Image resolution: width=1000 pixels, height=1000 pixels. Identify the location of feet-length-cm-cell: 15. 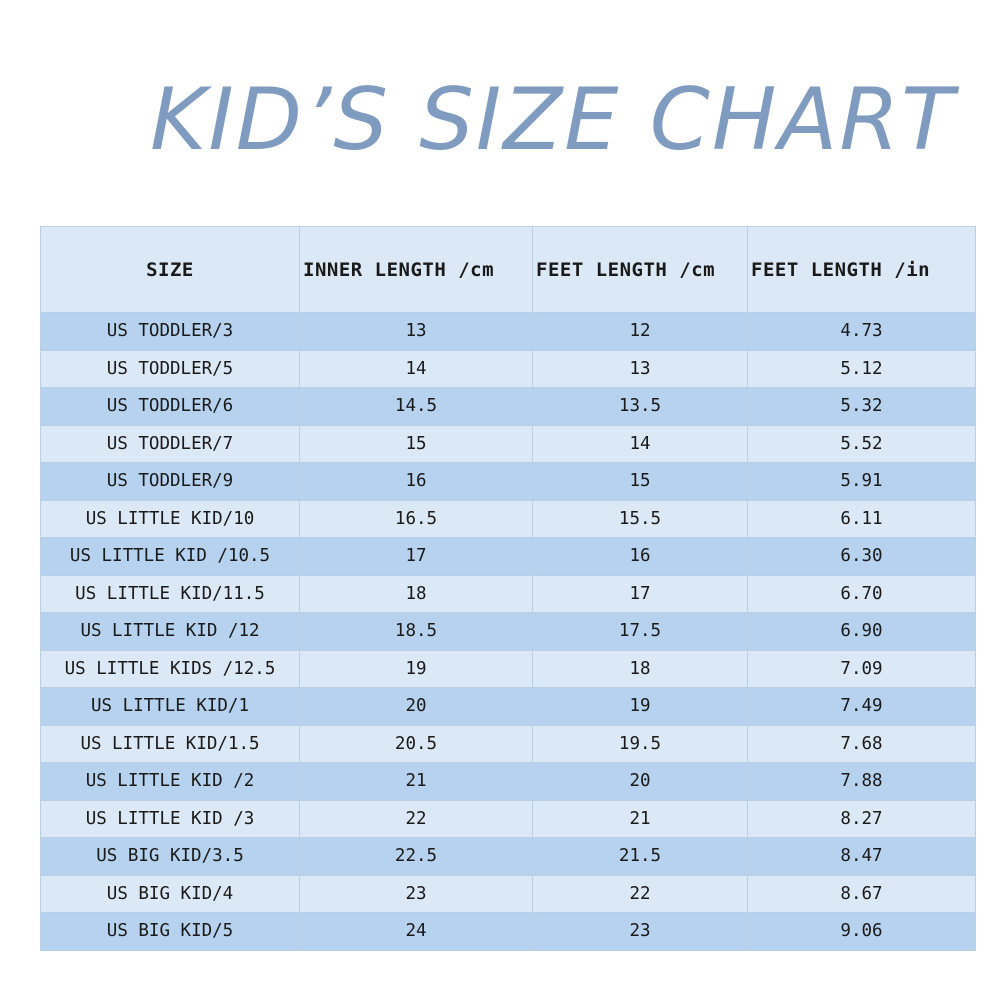
(640, 481).